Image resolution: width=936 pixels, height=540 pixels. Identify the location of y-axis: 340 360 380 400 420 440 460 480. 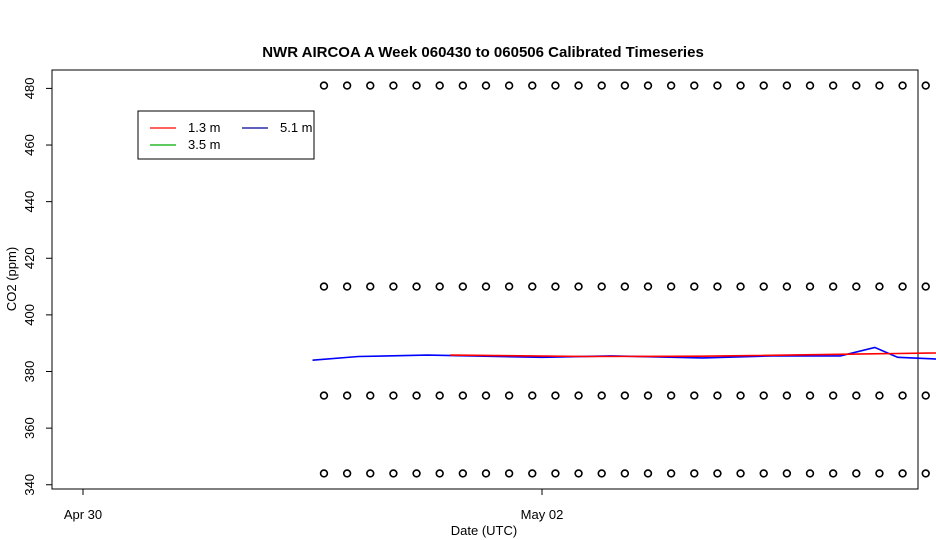
(37, 287).